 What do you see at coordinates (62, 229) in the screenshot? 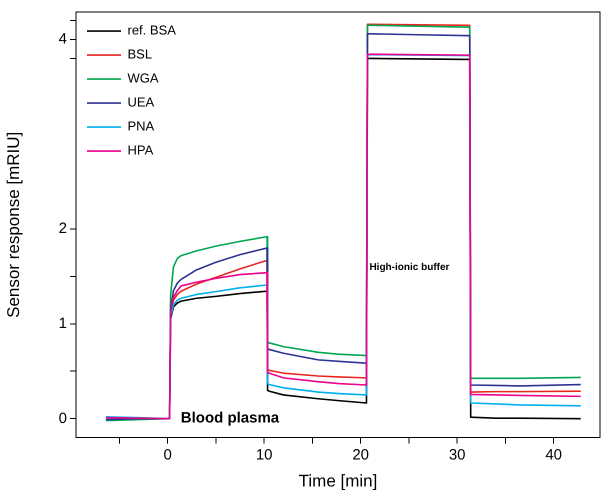
I see `y-tick-label: 2` at bounding box center [62, 229].